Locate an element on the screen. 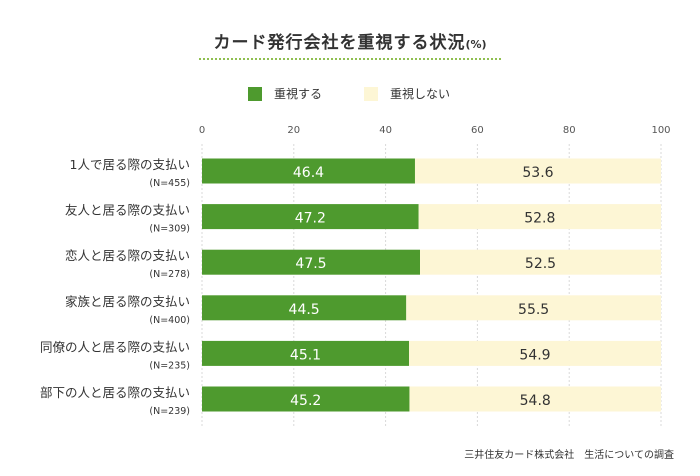 This screenshot has height=476, width=700. category-label: 恋人と居る際の支払い is located at coordinates (127, 255).